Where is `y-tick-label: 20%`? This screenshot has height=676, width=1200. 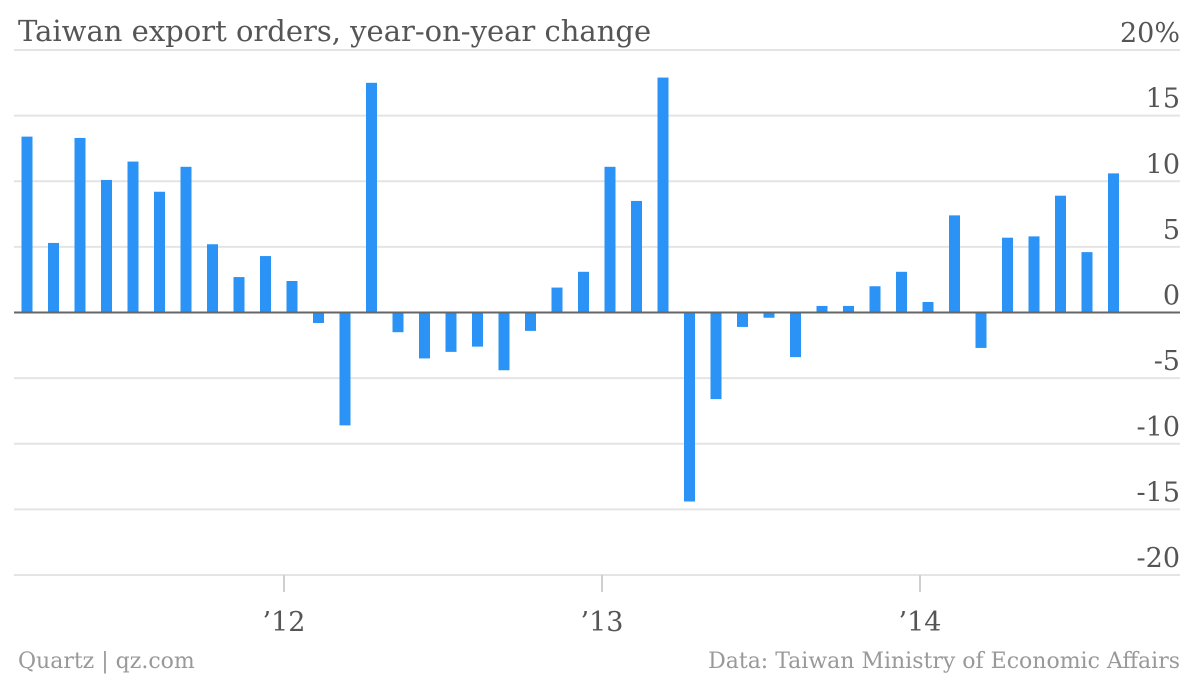
y-tick-label: 20% is located at coordinates (1150, 33).